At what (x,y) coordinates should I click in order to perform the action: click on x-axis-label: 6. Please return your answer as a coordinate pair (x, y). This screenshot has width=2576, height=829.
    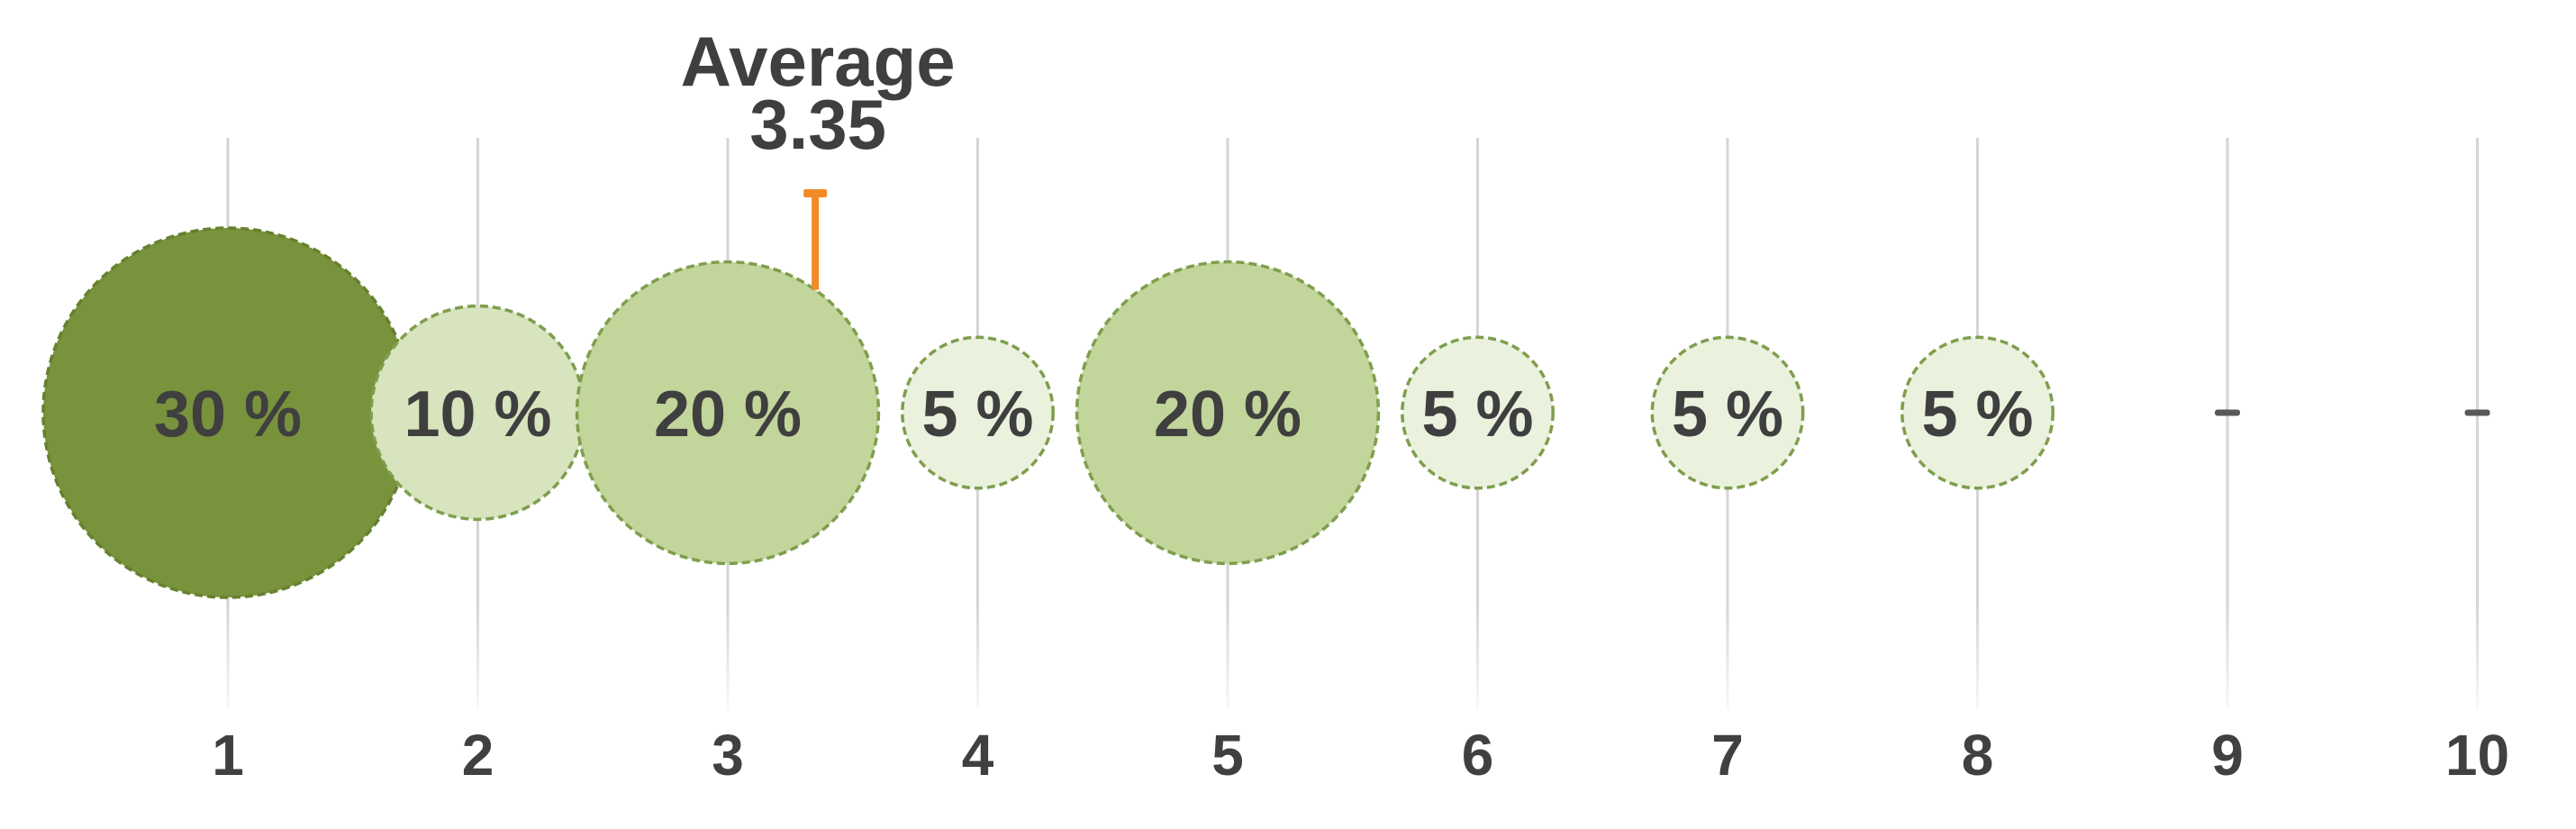
    Looking at the image, I should click on (1478, 755).